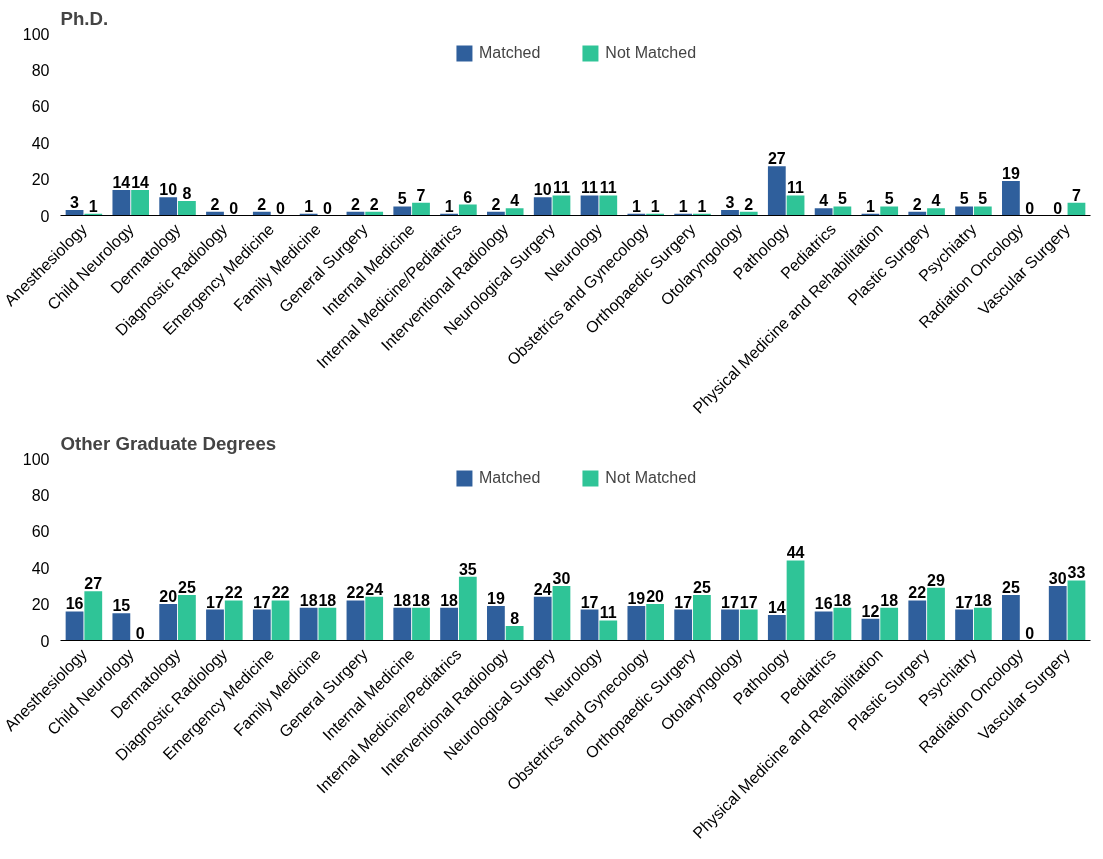 The width and height of the screenshot is (1103, 859). What do you see at coordinates (561, 578) in the screenshot?
I see `data-label: 30` at bounding box center [561, 578].